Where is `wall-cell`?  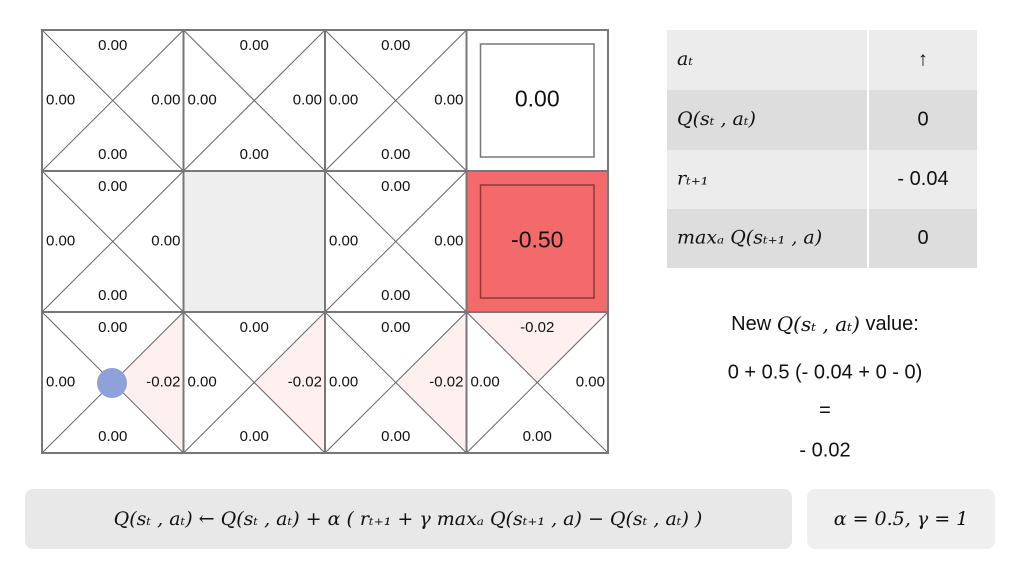 wall-cell is located at coordinates (254, 241).